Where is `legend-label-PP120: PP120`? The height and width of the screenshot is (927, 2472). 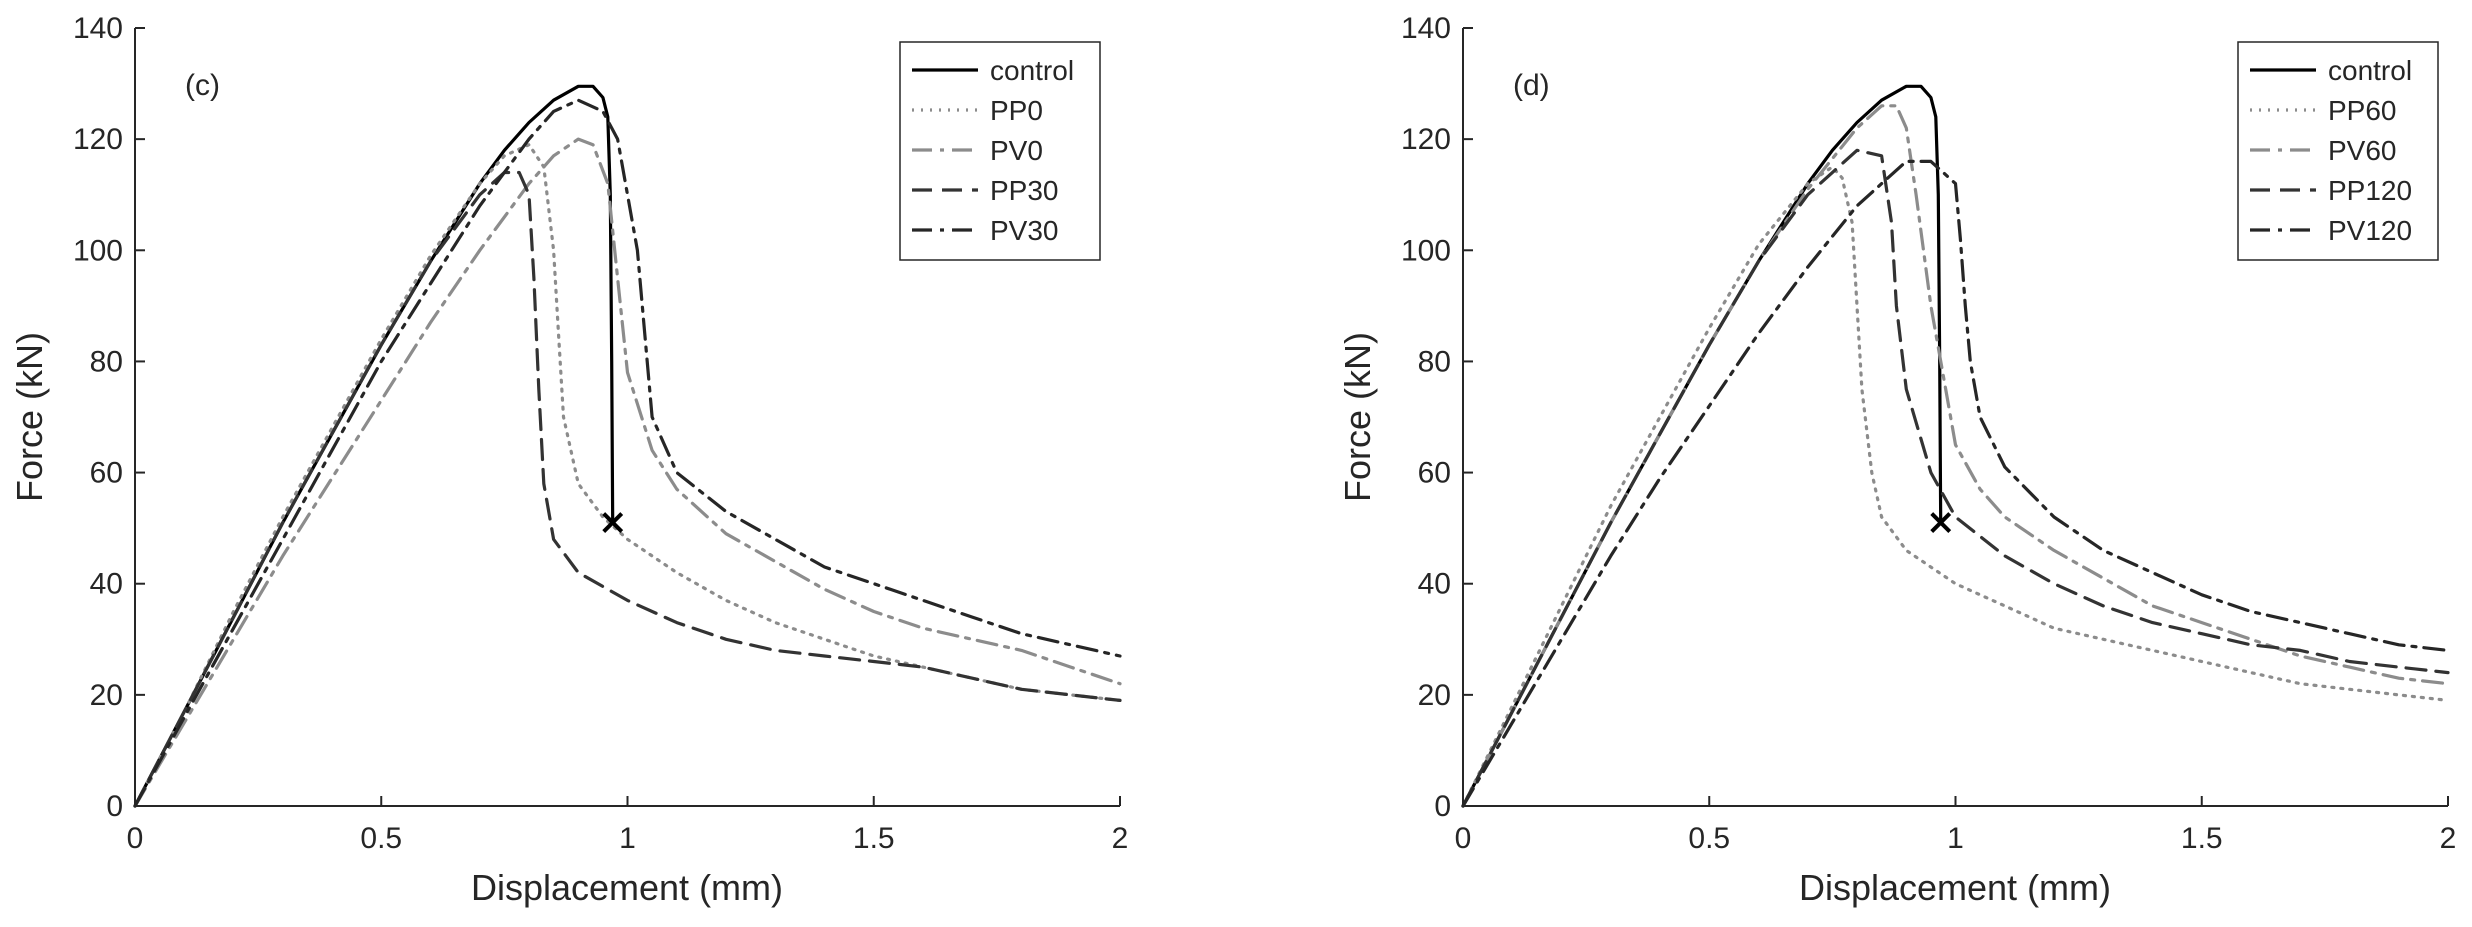 legend-label-PP120: PP120 is located at coordinates (2370, 190).